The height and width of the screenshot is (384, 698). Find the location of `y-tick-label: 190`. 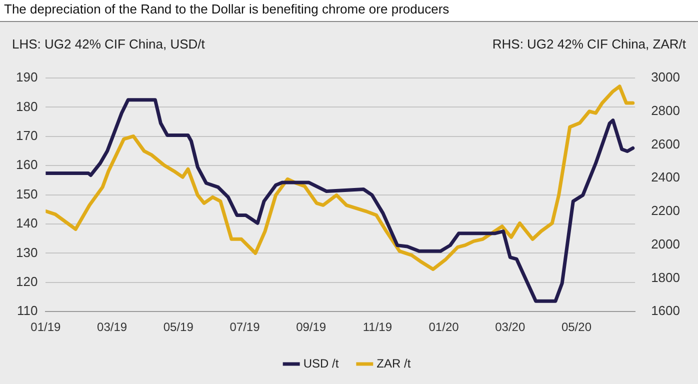

y-tick-label: 190 is located at coordinates (27, 77).